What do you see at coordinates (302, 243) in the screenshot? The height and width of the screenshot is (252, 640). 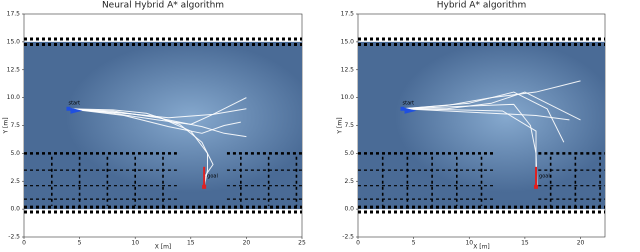 I see `x-tick-label: 25` at bounding box center [302, 243].